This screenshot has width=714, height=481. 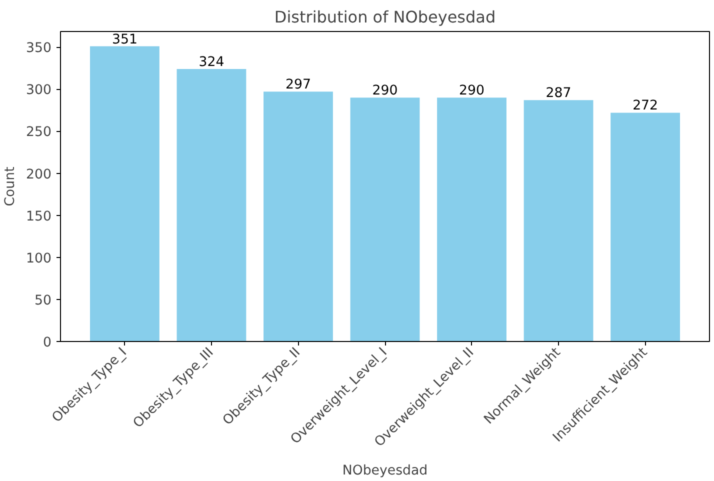 What do you see at coordinates (125, 40) in the screenshot?
I see `data-label: 351` at bounding box center [125, 40].